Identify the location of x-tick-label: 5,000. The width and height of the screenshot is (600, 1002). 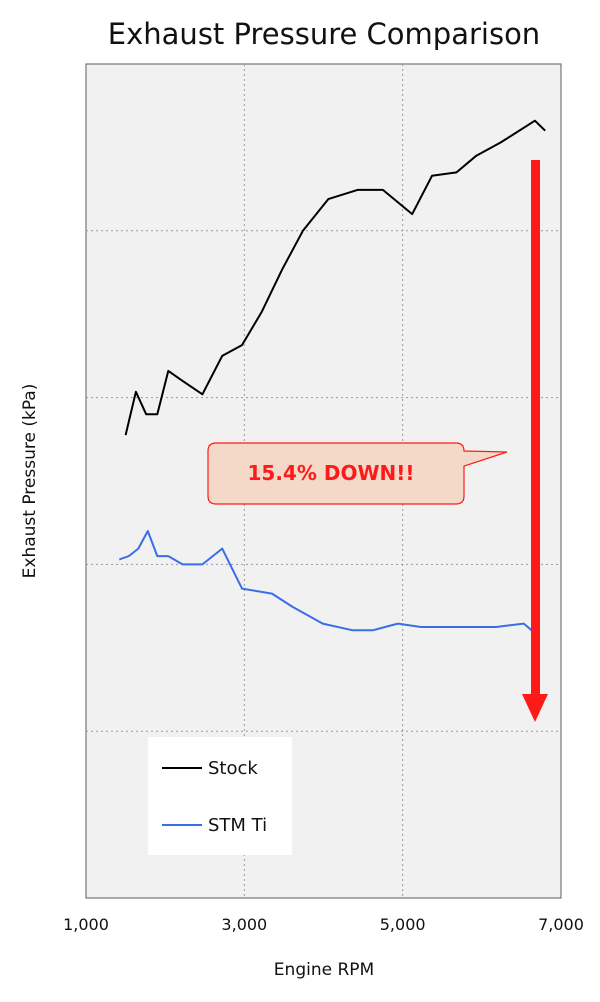
(403, 924).